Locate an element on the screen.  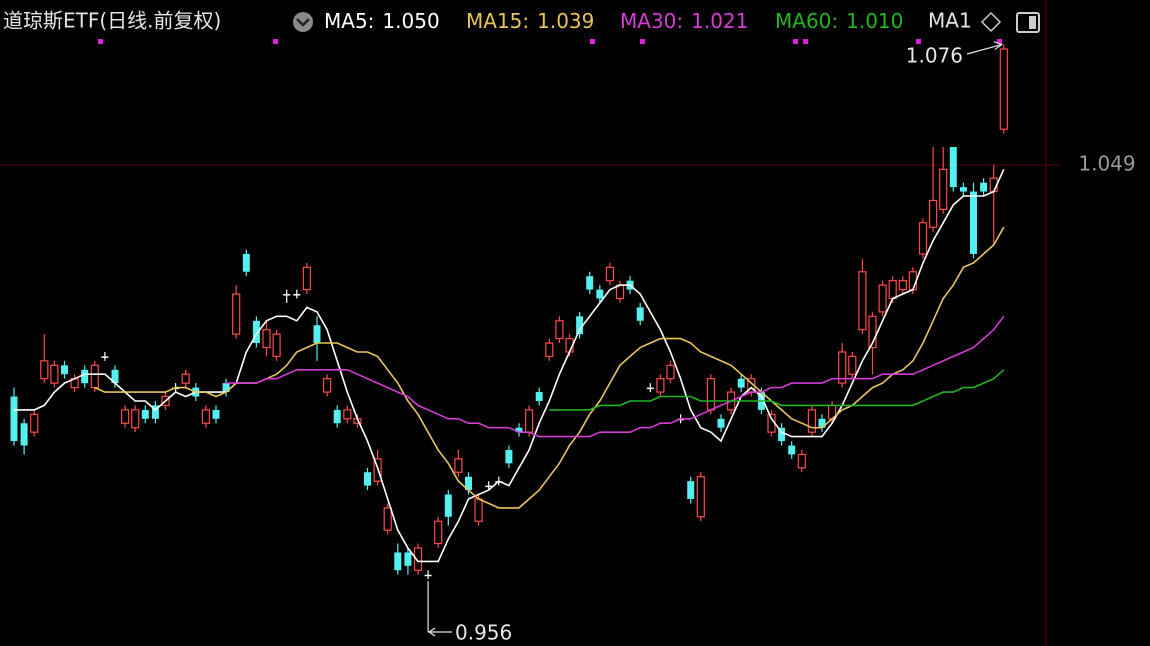
legend-entry: MA15: 1.039 is located at coordinates (530, 21).